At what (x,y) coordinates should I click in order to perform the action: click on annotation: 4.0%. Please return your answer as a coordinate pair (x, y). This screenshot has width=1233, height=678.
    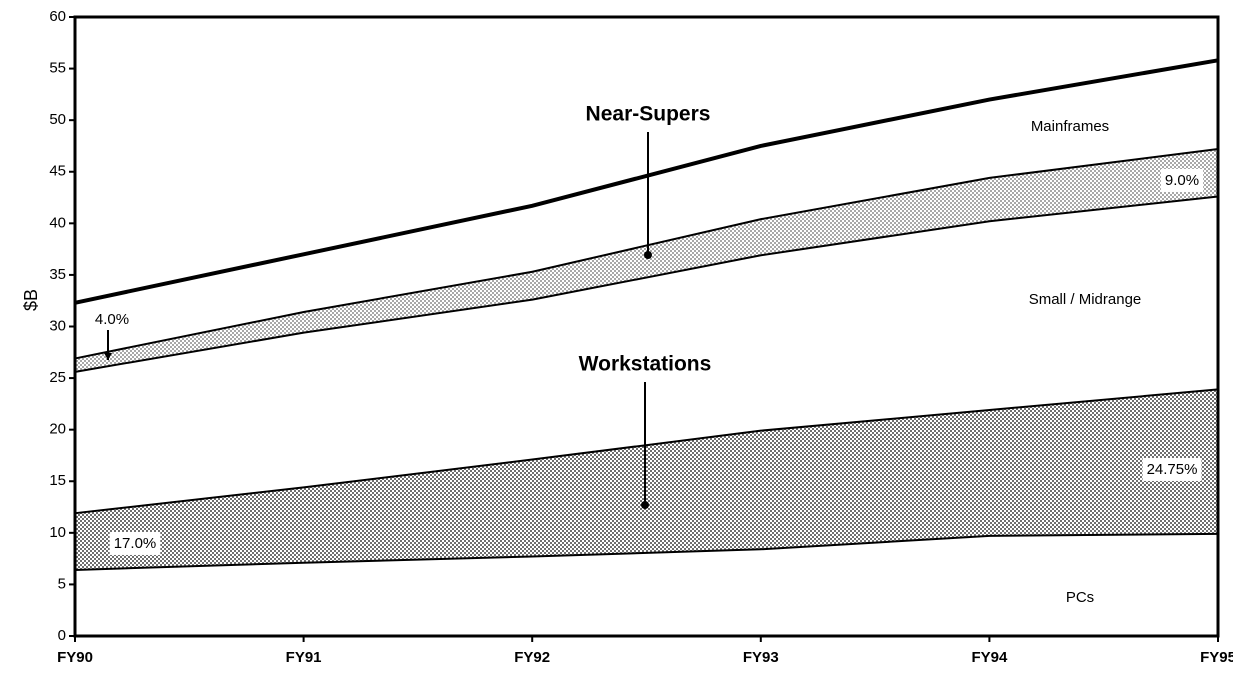
    Looking at the image, I should click on (112, 319).